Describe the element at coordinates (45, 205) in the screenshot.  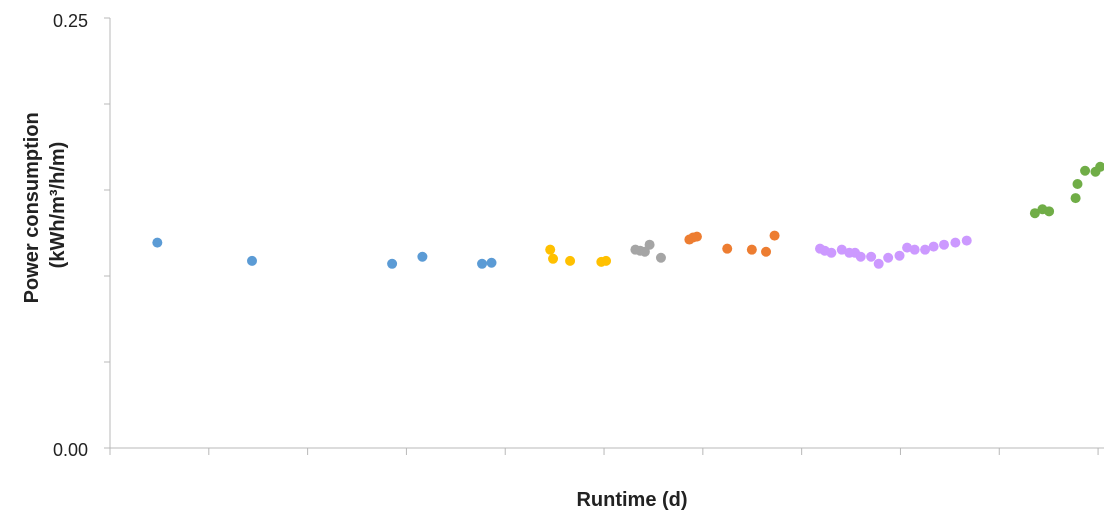
I see `y-axis-title: Power consumption (kWh/m³/h/m)` at that location.